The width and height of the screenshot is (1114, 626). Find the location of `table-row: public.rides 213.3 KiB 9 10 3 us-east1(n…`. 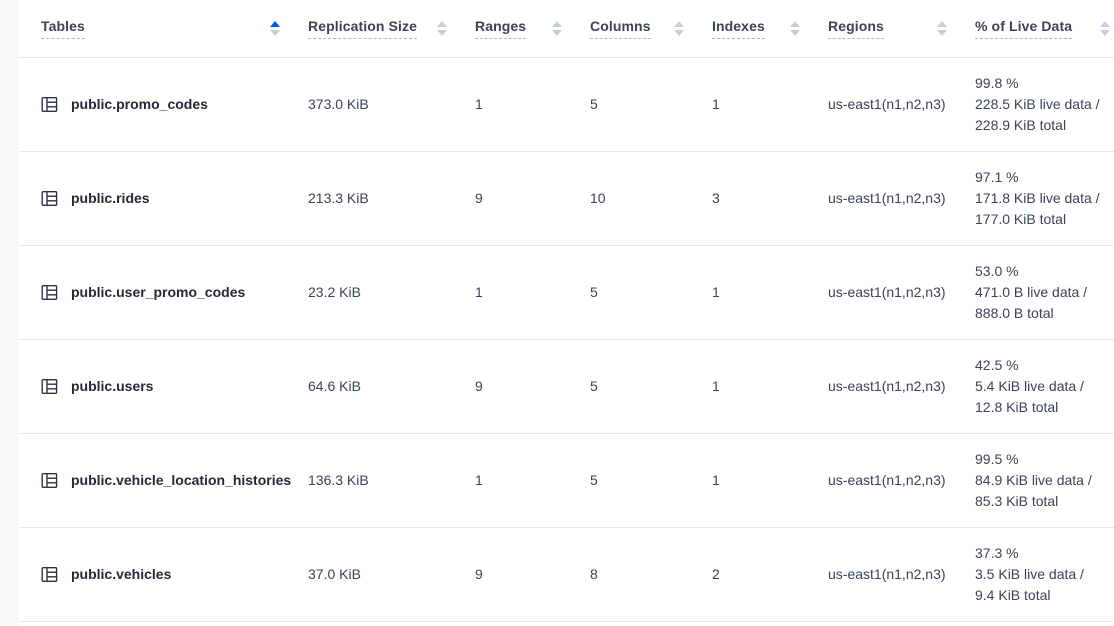

table-row: public.rides 213.3 KiB 9 10 3 us-east1(n… is located at coordinates (566, 198).